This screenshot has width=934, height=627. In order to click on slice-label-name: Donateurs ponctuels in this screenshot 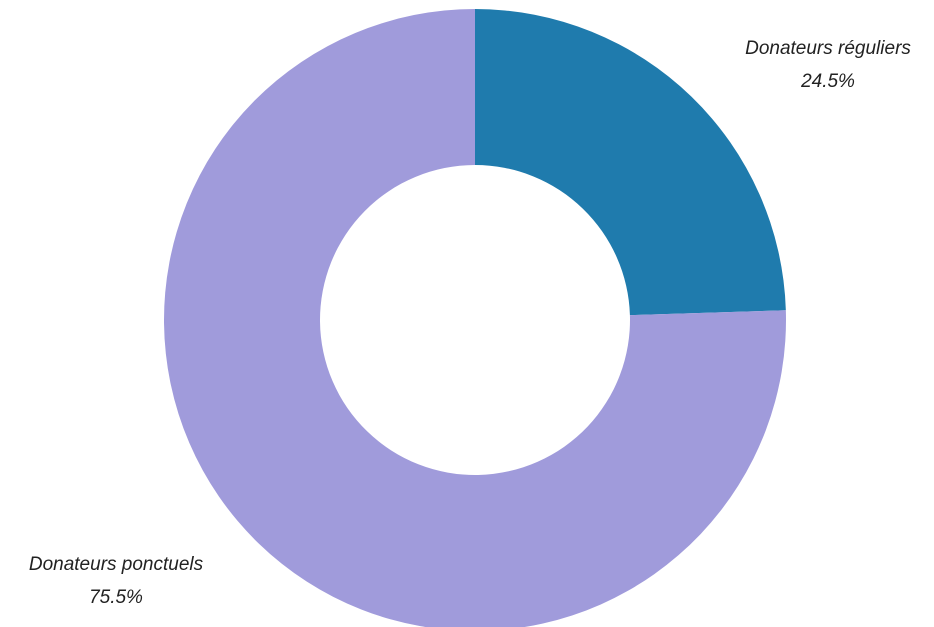, I will do `click(116, 564)`.